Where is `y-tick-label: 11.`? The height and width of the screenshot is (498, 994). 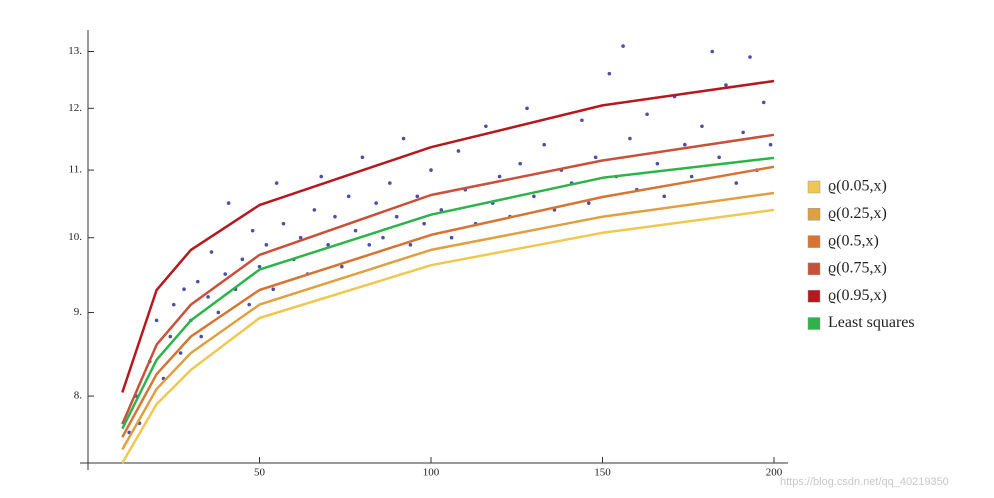 y-tick-label: 11. is located at coordinates (76, 170).